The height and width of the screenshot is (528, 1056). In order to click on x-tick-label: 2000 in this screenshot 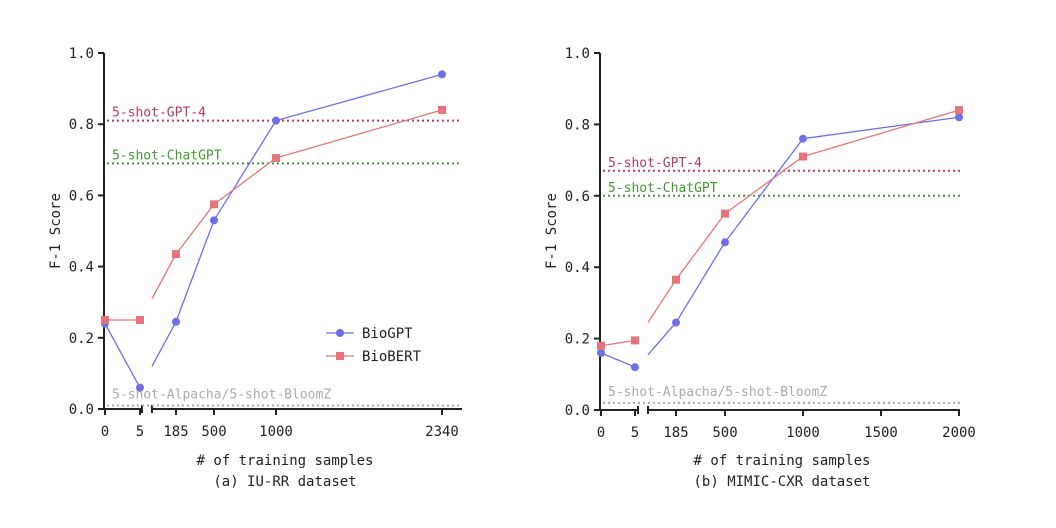, I will do `click(959, 433)`.